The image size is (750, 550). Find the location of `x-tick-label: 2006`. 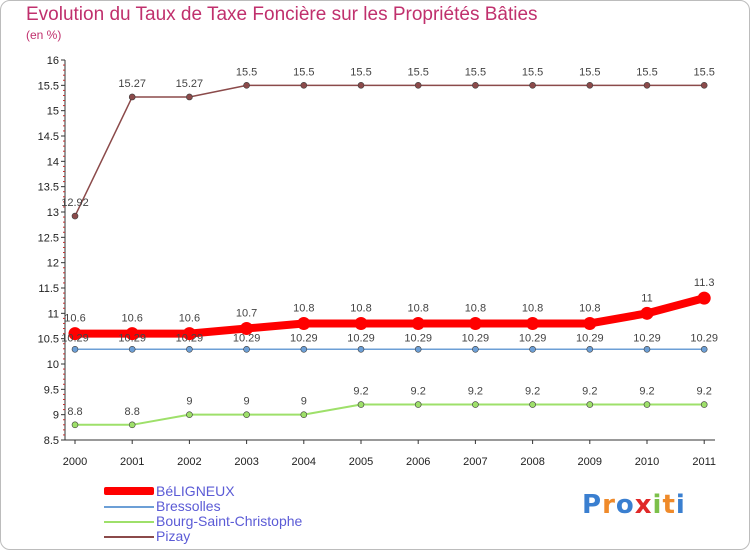

x-tick-label: 2006 is located at coordinates (418, 462).